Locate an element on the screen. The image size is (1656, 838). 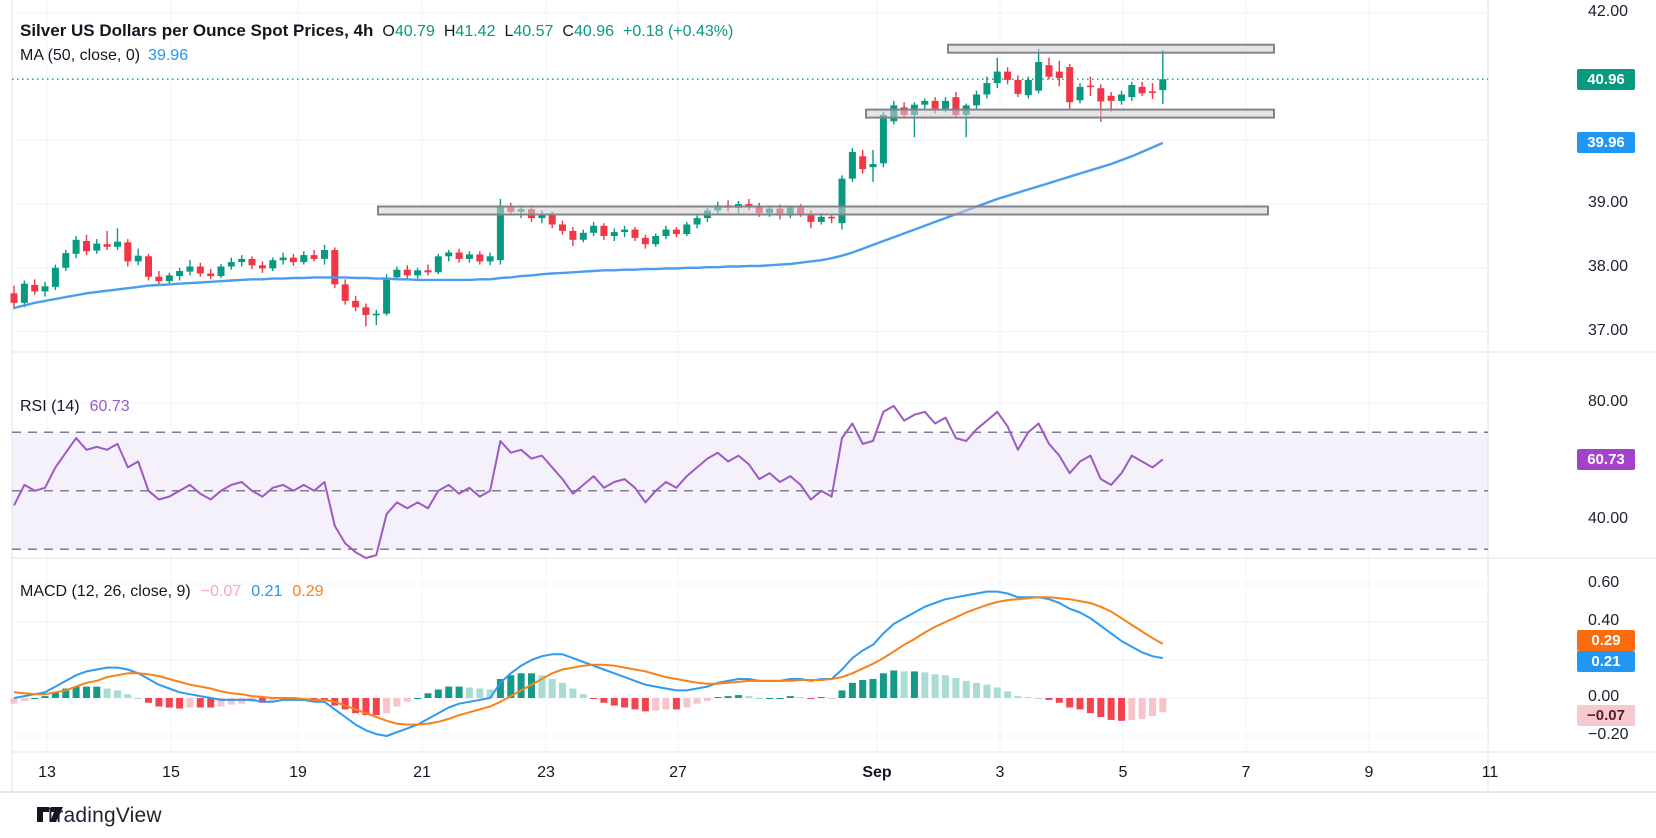
rsi-label: RSI (14) is located at coordinates (50, 406).